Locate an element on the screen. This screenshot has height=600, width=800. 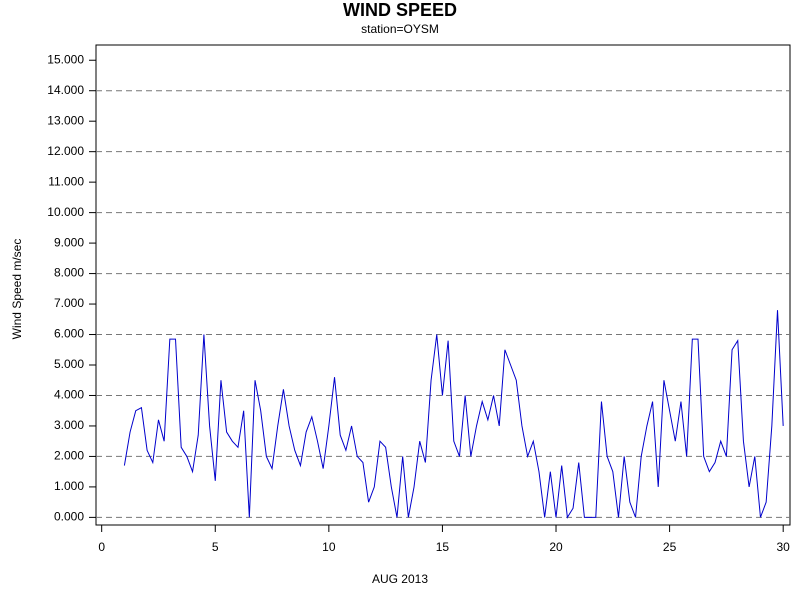
y-tick-label: 8.000 is located at coordinates (69, 273).